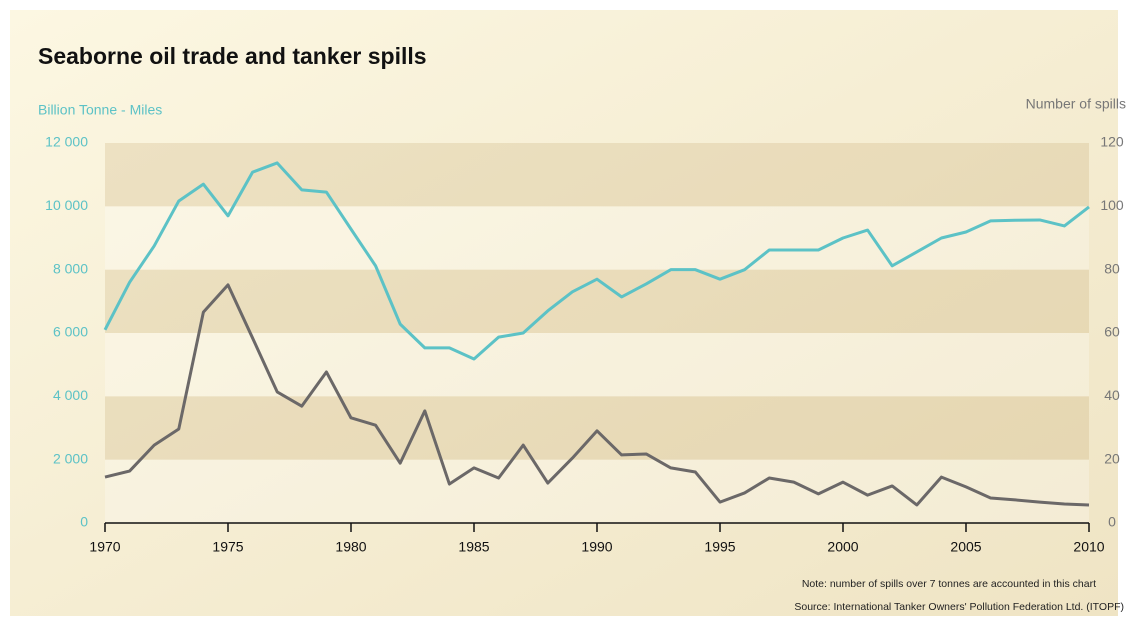 The height and width of the screenshot is (626, 1128). What do you see at coordinates (227, 547) in the screenshot?
I see `x-tick-label: 1975` at bounding box center [227, 547].